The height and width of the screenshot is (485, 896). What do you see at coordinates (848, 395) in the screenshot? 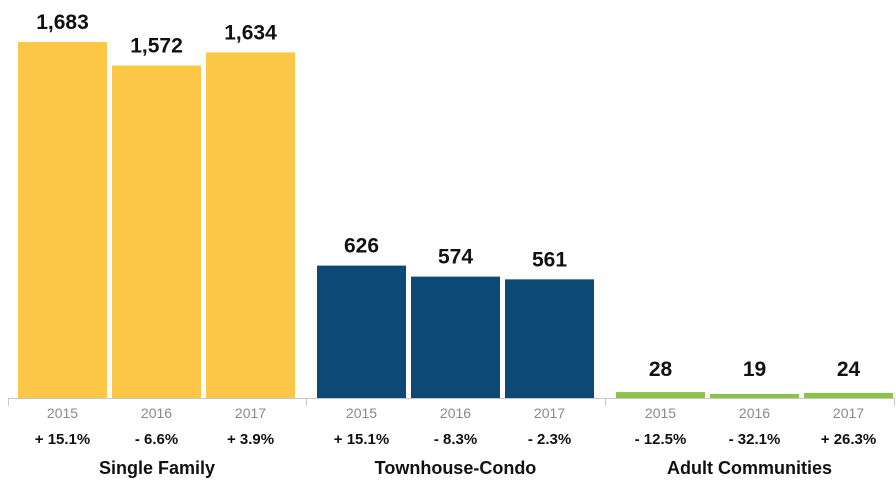
I see `bar-adult-communities-2017` at bounding box center [848, 395].